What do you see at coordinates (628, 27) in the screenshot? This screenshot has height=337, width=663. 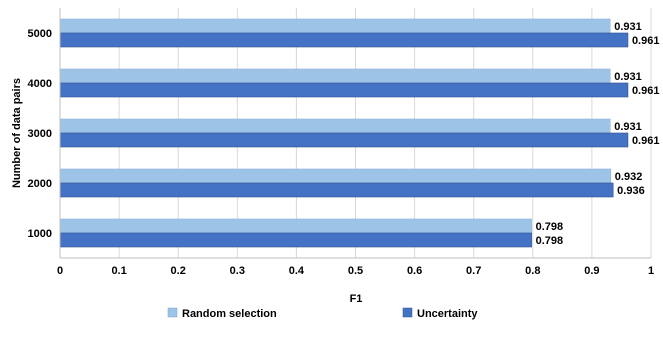 I see `data-label-random-selection-5000: 0.931` at bounding box center [628, 27].